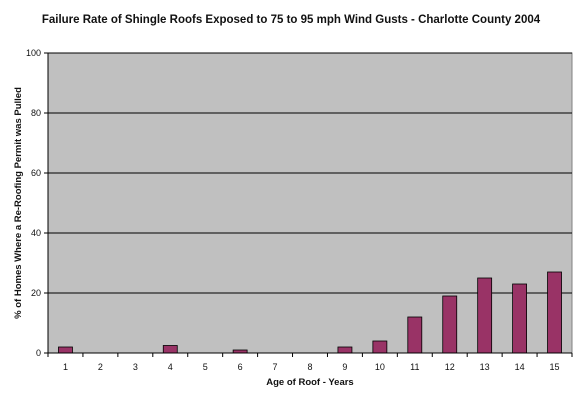 Image resolution: width=583 pixels, height=400 pixels. I want to click on y-axis: 0 20 40 60 80 100, so click(37, 203).